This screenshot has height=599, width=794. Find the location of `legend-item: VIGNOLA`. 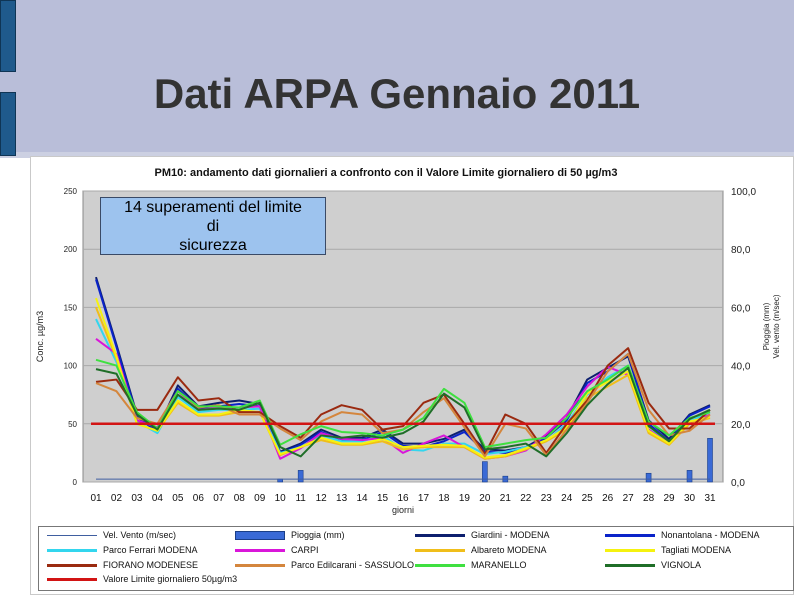

legend-item: VIGNOLA is located at coordinates (653, 565).